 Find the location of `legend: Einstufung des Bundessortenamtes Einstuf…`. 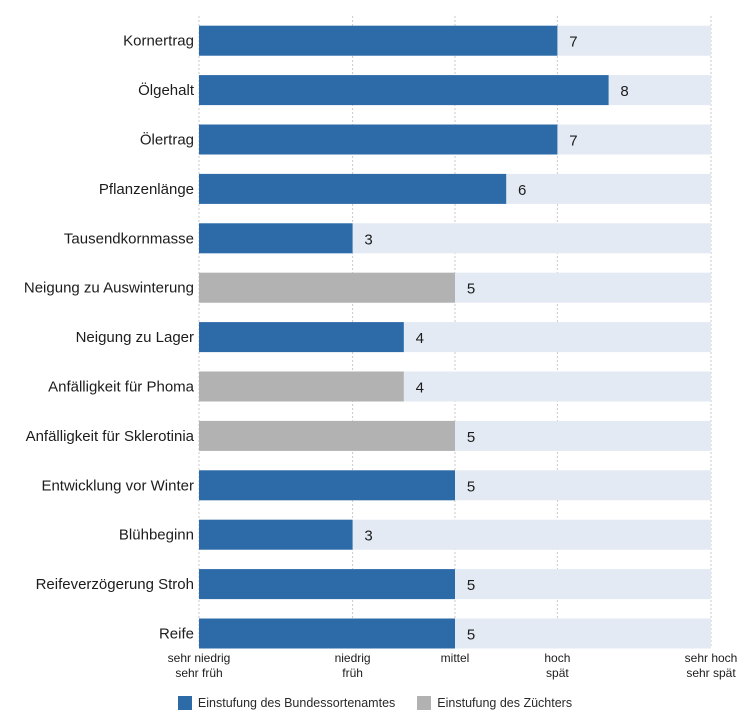

legend: Einstufung des Bundessortenamtes Einstuf… is located at coordinates (375, 703).